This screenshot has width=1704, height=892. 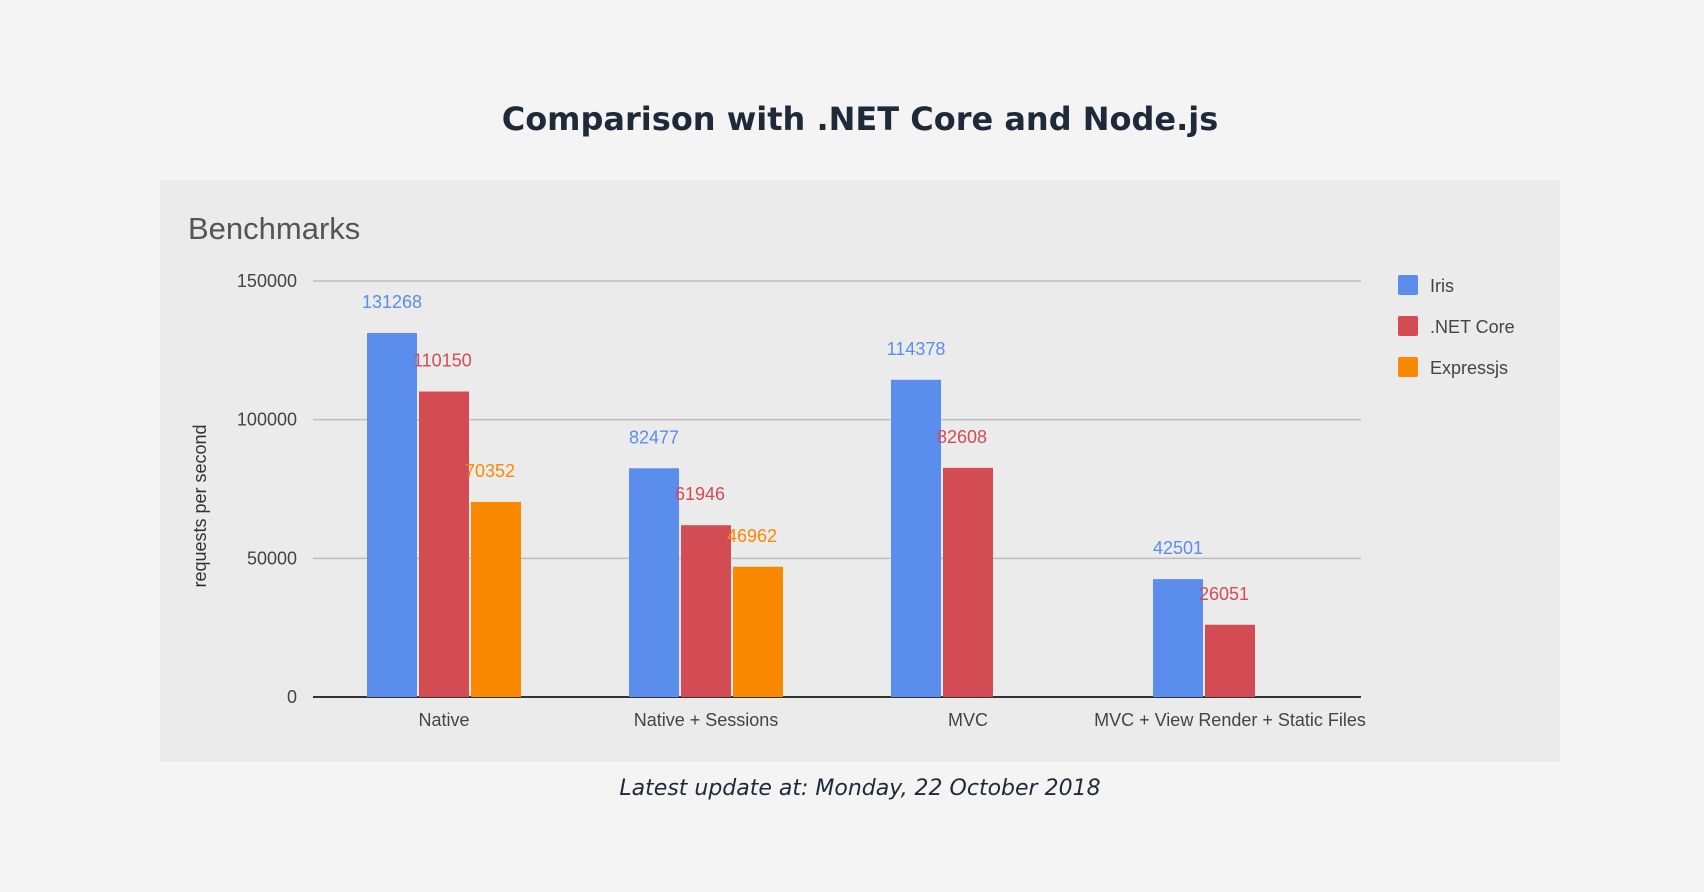 What do you see at coordinates (292, 697) in the screenshot?
I see `y-tick-label: 0` at bounding box center [292, 697].